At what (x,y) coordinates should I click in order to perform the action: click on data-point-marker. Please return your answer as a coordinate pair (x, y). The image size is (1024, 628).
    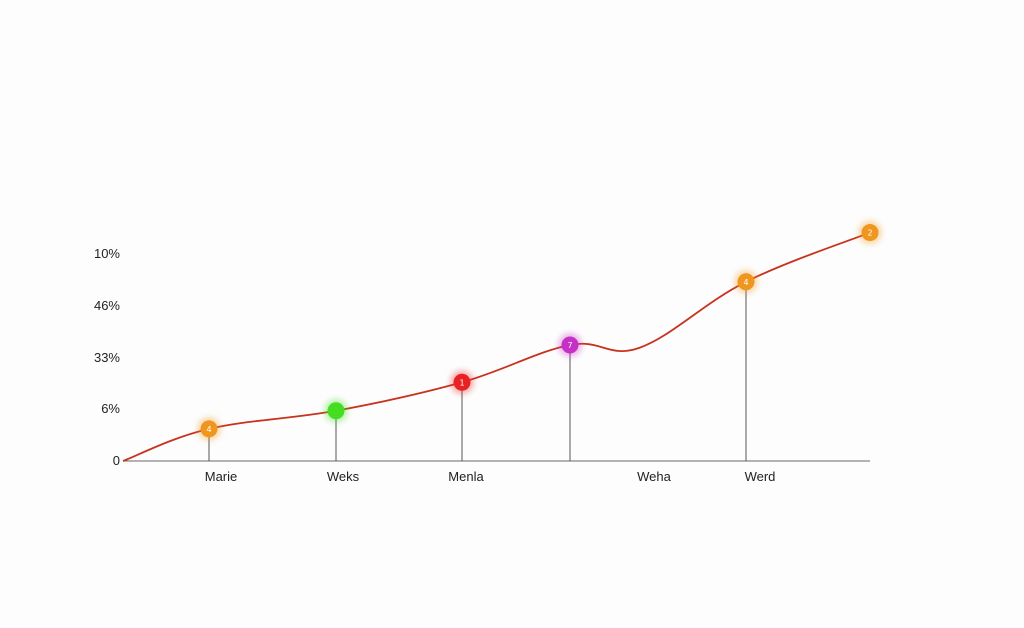
    Looking at the image, I should click on (336, 410).